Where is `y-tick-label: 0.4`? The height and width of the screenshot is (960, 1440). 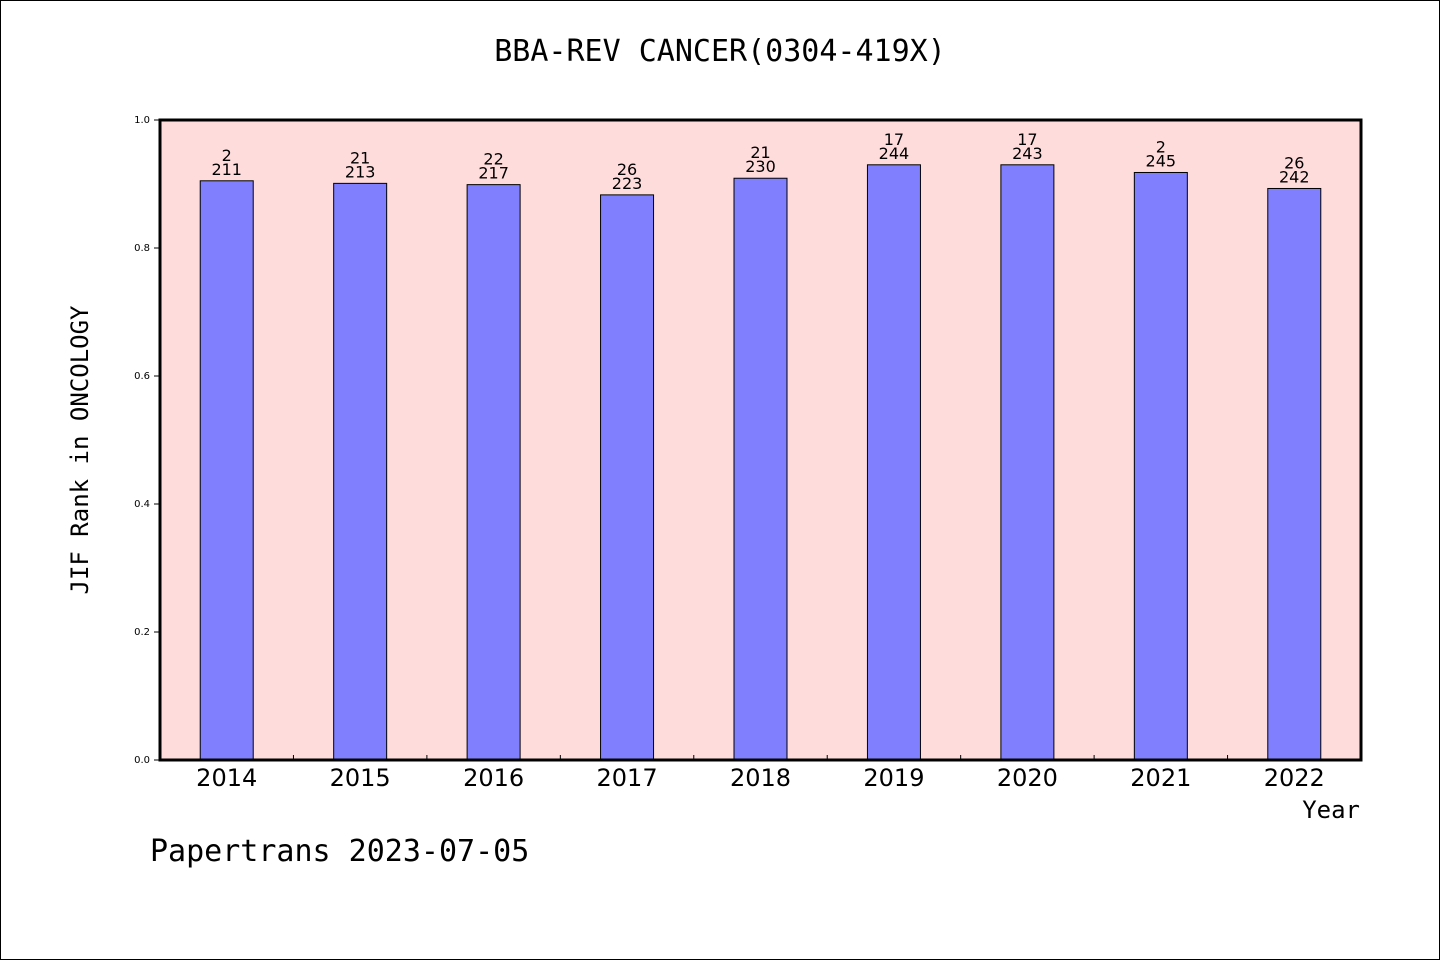
y-tick-label: 0.4 is located at coordinates (142, 504).